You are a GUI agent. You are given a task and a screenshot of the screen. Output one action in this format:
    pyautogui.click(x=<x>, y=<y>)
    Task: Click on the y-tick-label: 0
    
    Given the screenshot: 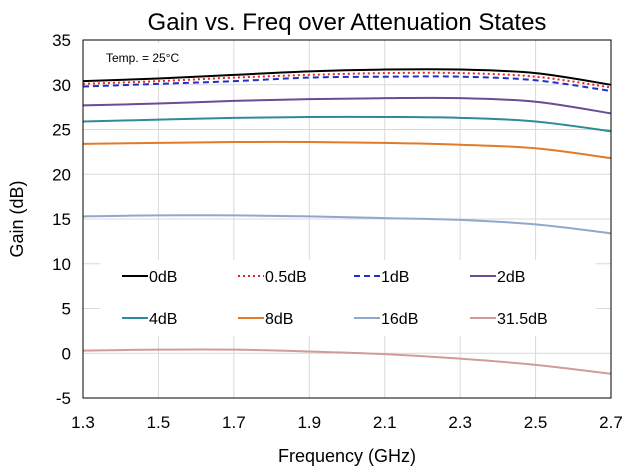 What is the action you would take?
    pyautogui.click(x=66, y=353)
    